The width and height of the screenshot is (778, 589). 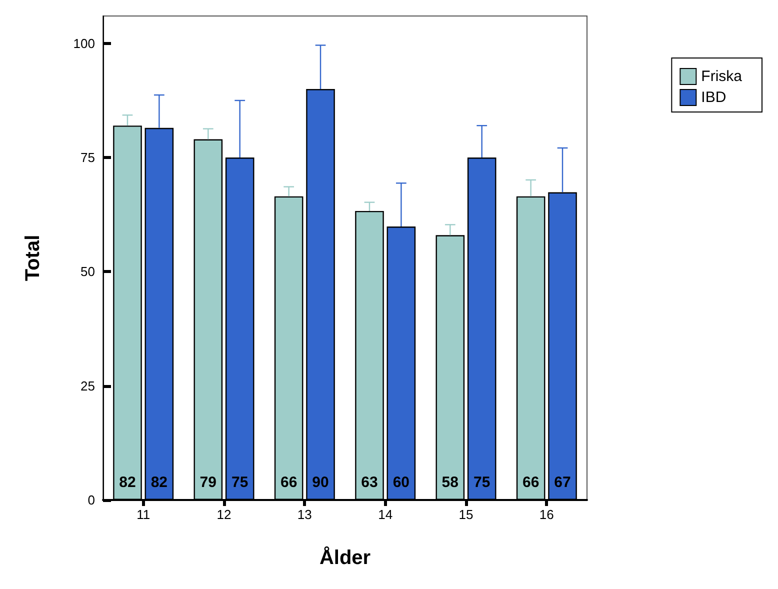 I want to click on data-label: 58, so click(x=450, y=482).